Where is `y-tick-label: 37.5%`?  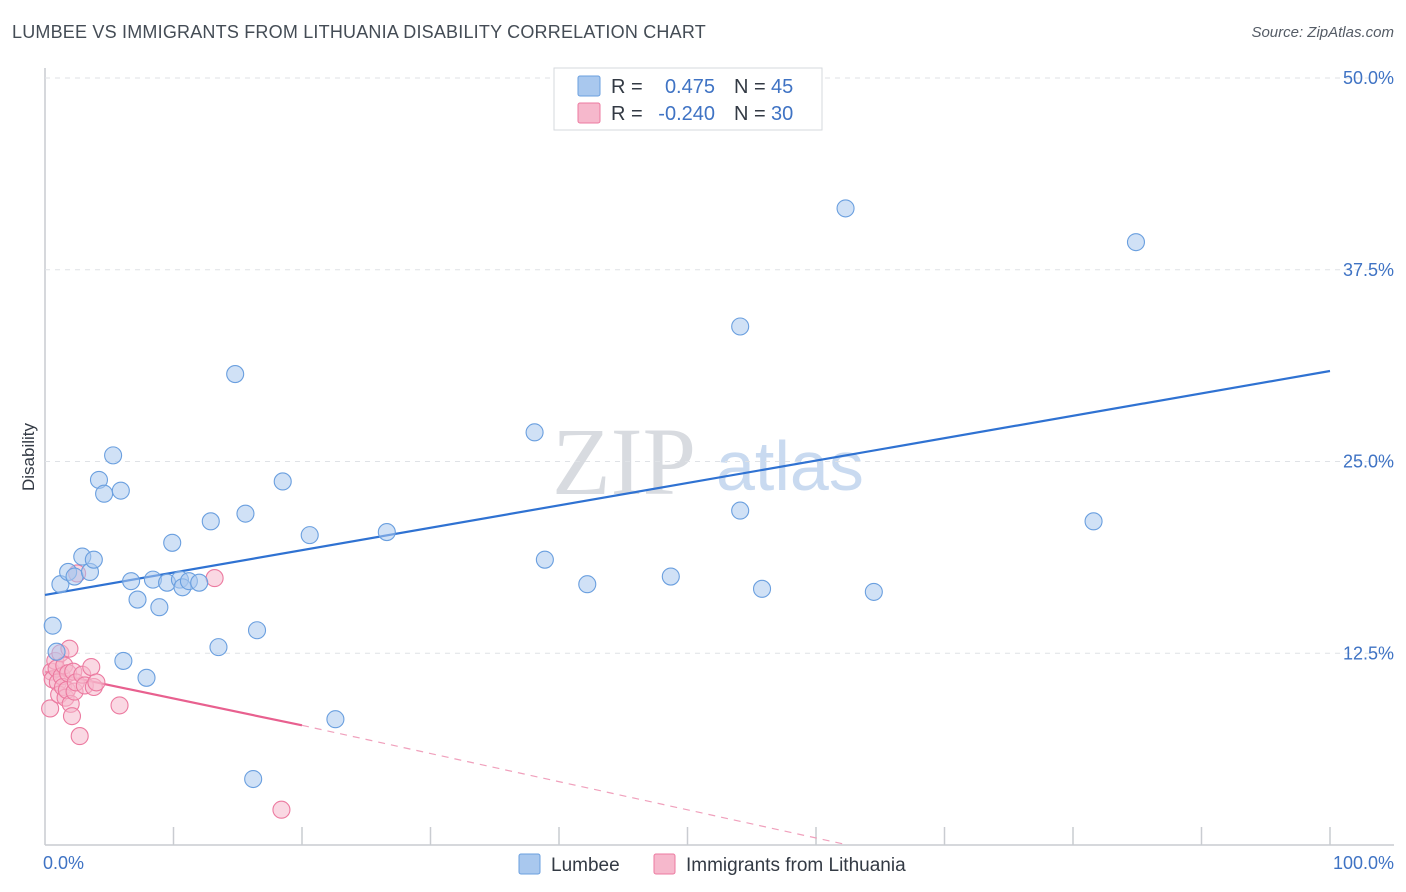
y-tick-label: 37.5% is located at coordinates (1368, 270).